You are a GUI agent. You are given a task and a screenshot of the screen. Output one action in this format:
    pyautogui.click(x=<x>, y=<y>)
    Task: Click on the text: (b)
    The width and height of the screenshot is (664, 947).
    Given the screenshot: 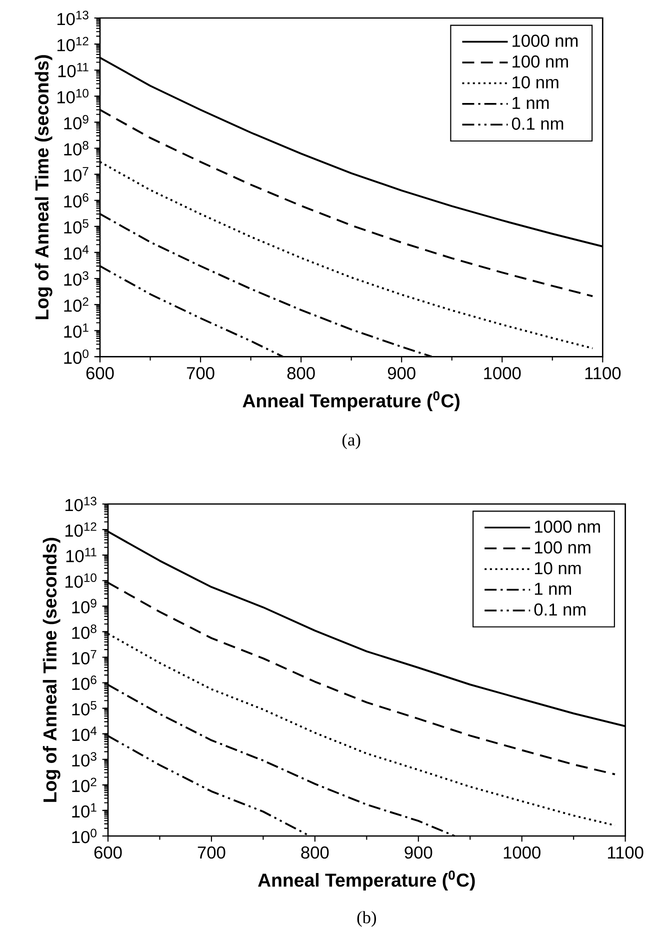 What is the action you would take?
    pyautogui.click(x=366, y=919)
    